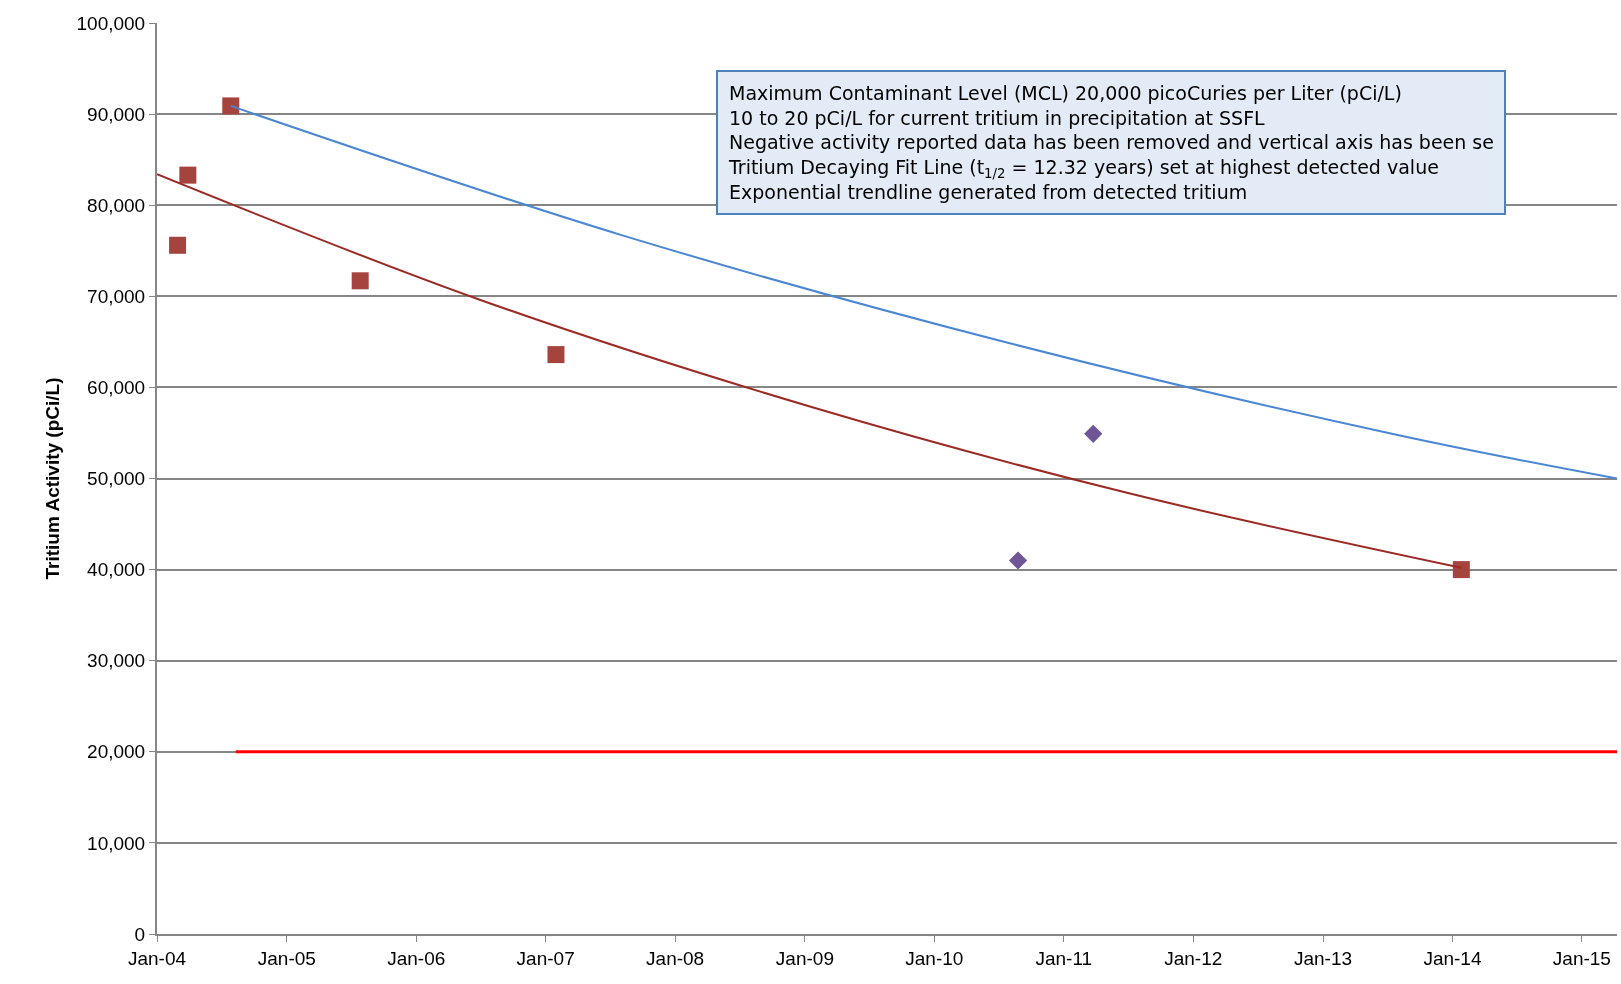  I want to click on annotation: Exponential trendline generated from detected tritium, so click(988, 191).